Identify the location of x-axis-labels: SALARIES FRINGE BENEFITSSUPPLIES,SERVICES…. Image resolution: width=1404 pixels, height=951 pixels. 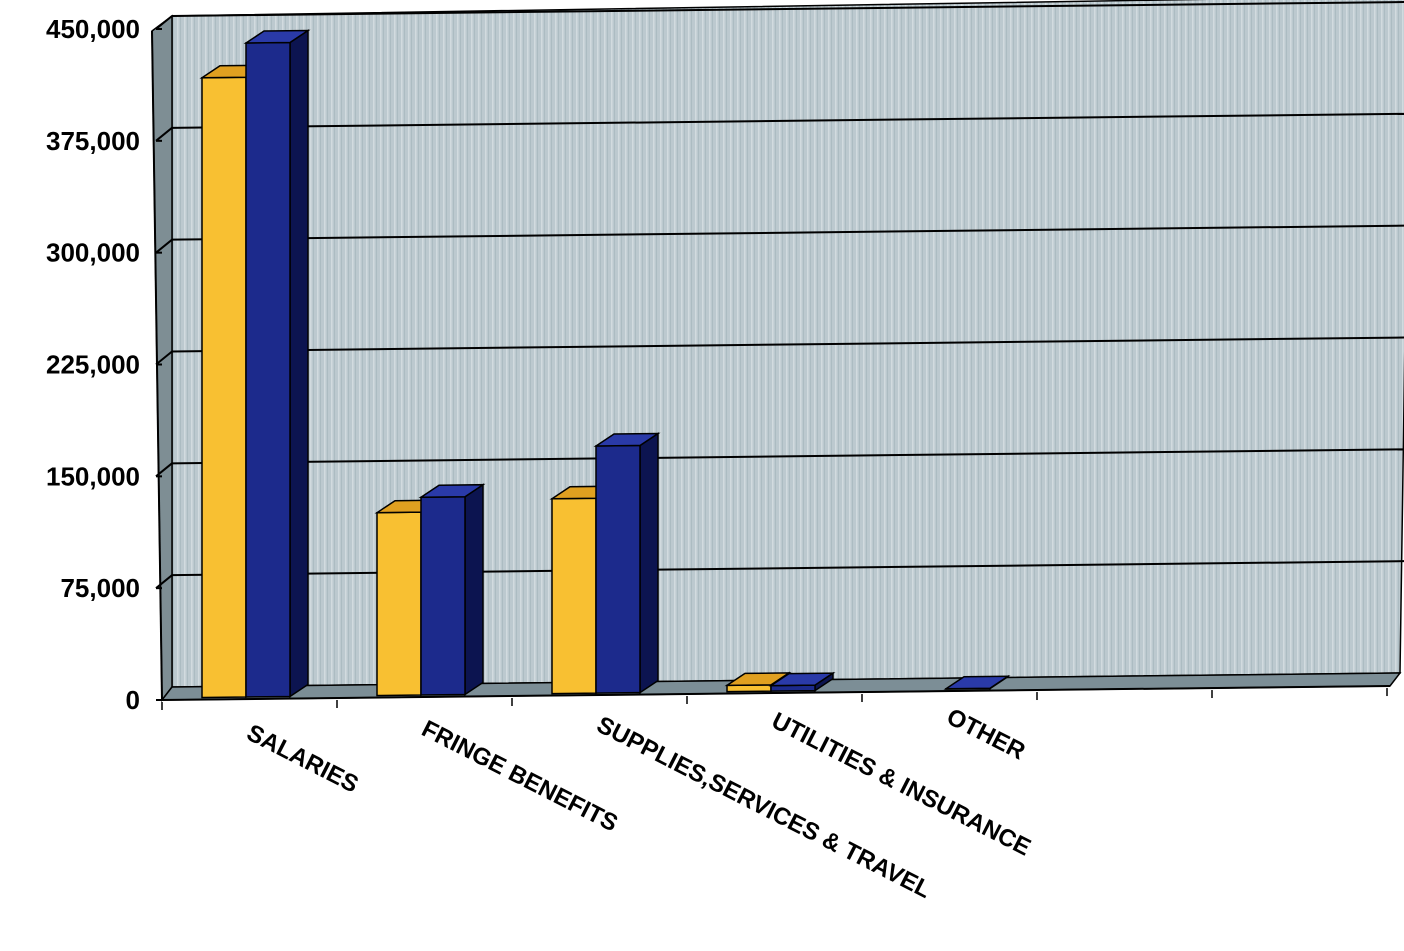
(638, 803).